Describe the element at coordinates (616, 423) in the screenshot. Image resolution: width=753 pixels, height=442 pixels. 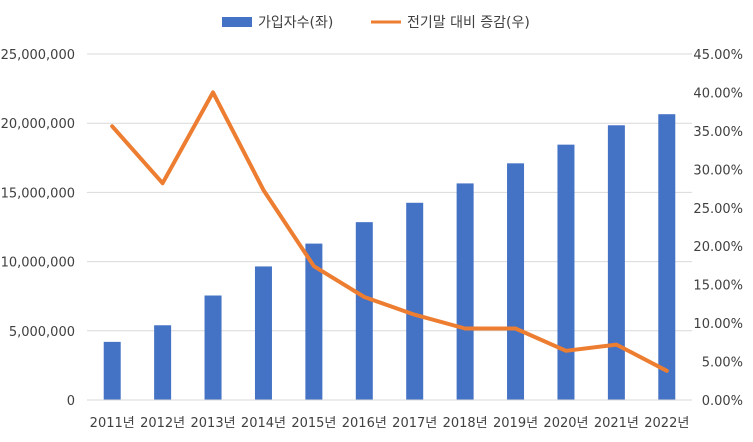
I see `x-tick-label: 2021년` at that location.